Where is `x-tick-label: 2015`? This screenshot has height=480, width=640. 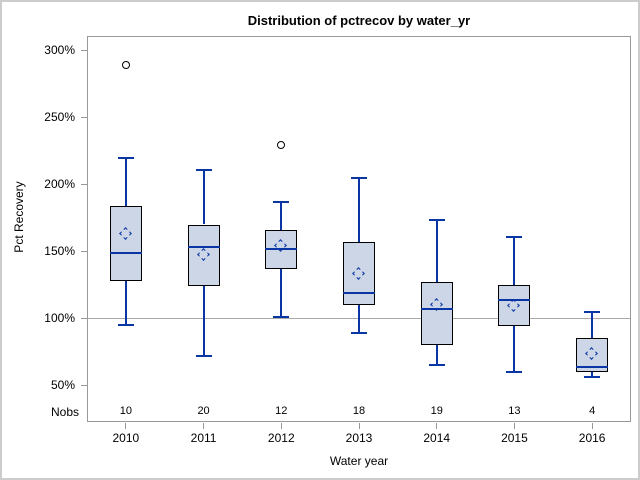 x-tick-label: 2015 is located at coordinates (514, 438).